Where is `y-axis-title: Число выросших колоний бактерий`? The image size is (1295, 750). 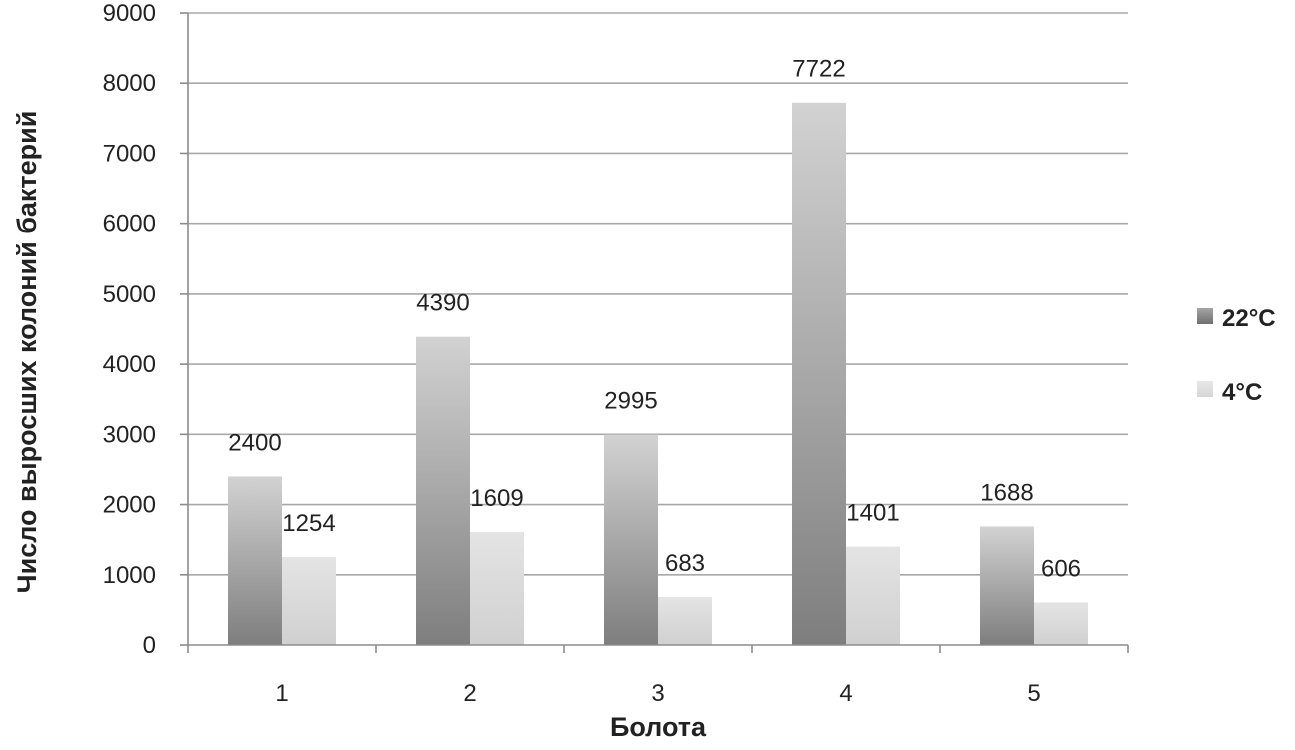 y-axis-title: Число выросших колоний бактерий is located at coordinates (27, 352).